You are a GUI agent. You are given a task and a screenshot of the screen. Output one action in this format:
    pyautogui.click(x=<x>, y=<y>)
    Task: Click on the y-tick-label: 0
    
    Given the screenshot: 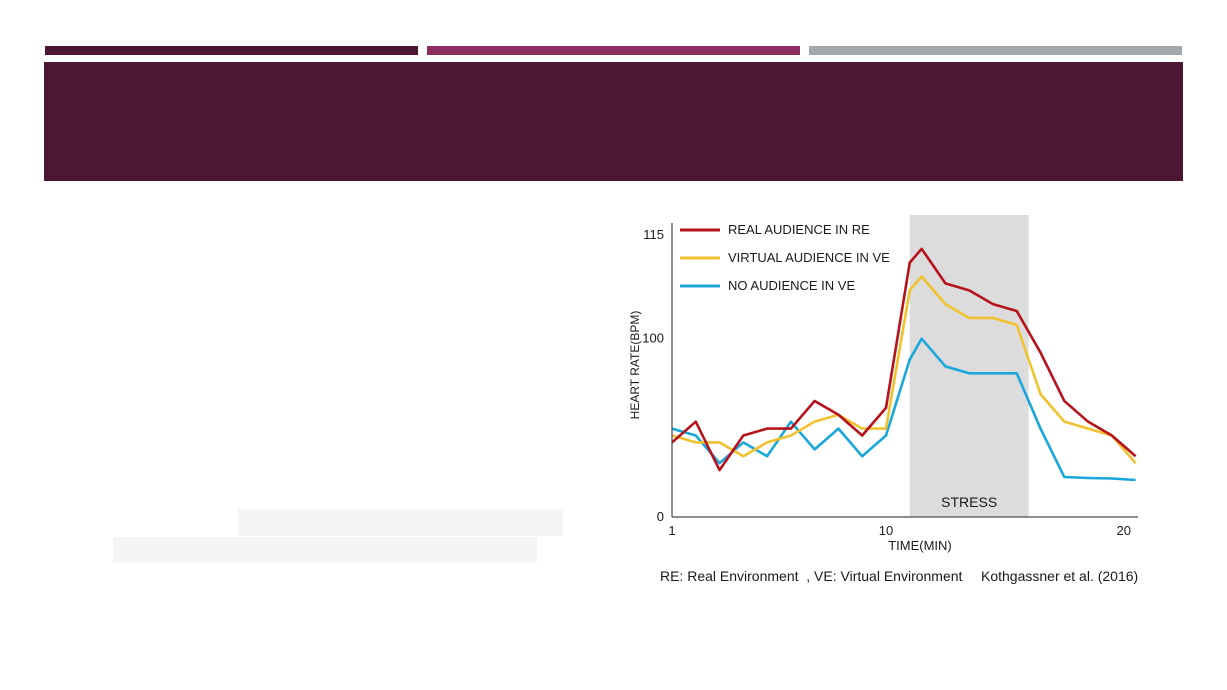 What is the action you would take?
    pyautogui.click(x=660, y=516)
    